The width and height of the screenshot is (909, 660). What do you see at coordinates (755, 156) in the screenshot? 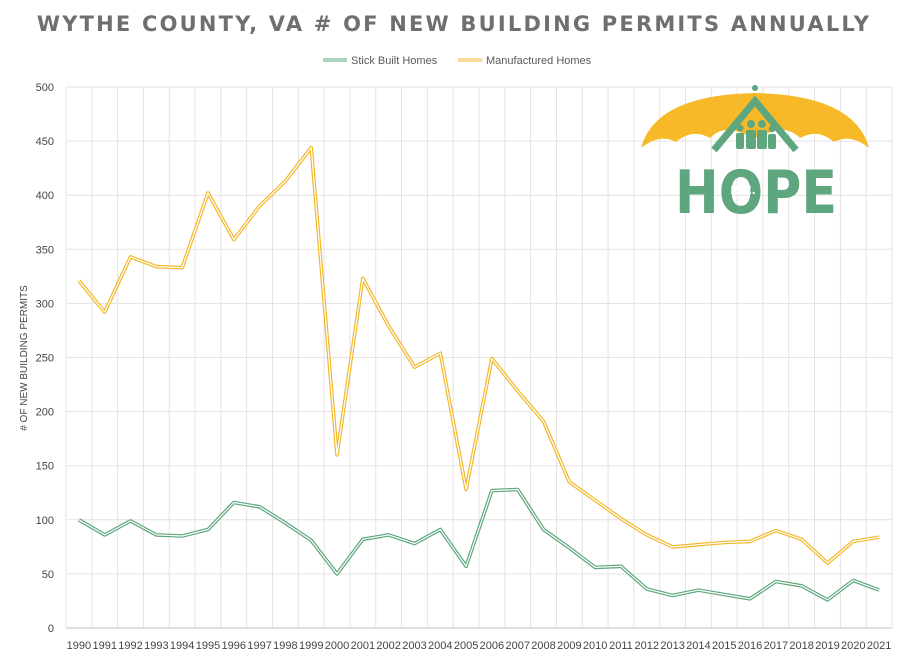
I see `hope-logo: HOPE INC.` at bounding box center [755, 156].